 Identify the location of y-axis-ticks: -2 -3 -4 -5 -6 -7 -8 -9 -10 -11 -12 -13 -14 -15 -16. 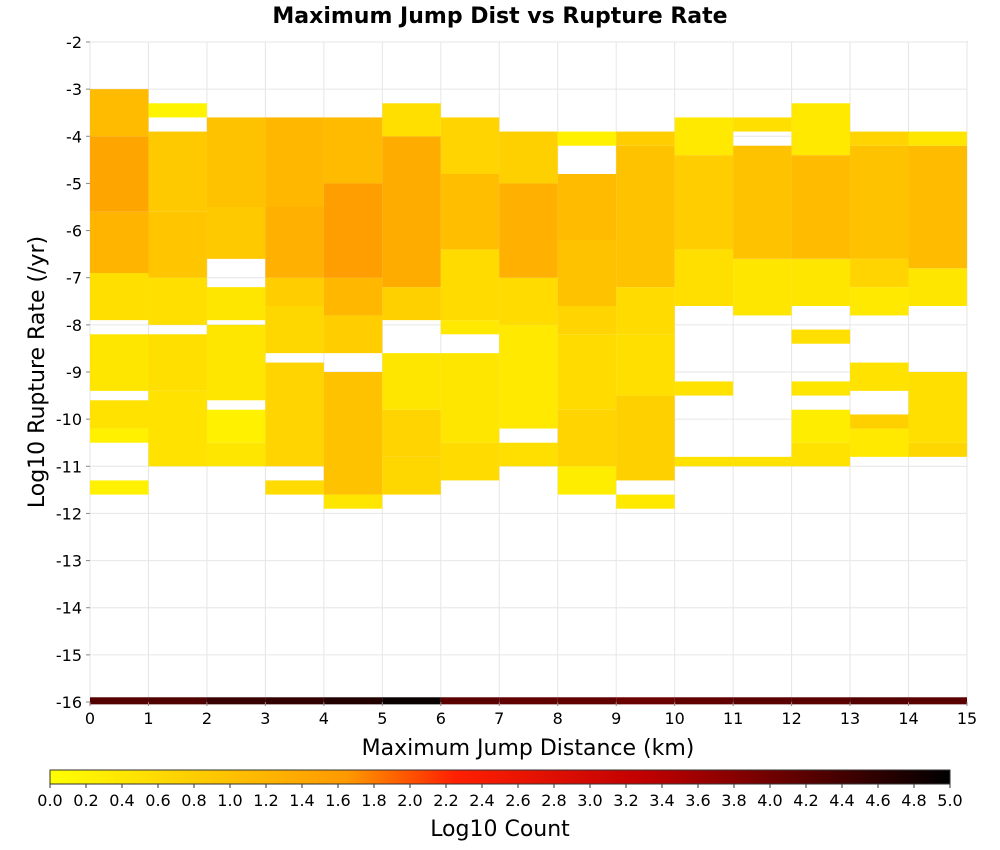
(73, 372).